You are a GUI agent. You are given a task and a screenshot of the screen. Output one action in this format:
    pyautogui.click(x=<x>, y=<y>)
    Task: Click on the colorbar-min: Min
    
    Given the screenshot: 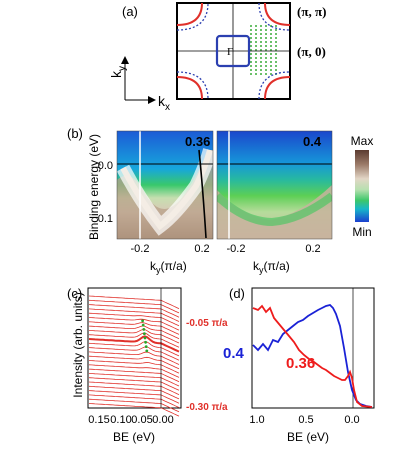 What is the action you would take?
    pyautogui.click(x=361, y=232)
    